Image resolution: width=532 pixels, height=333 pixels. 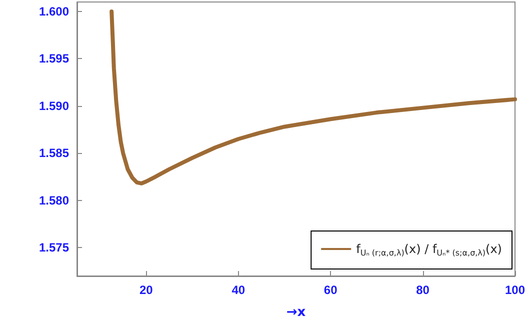 I want to click on x-axis-title: →x, so click(x=296, y=312).